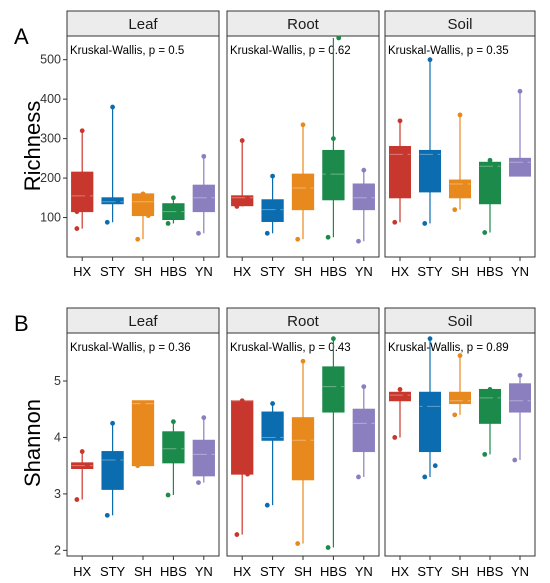  I want to click on y-tick-label: 500, so click(50, 60).